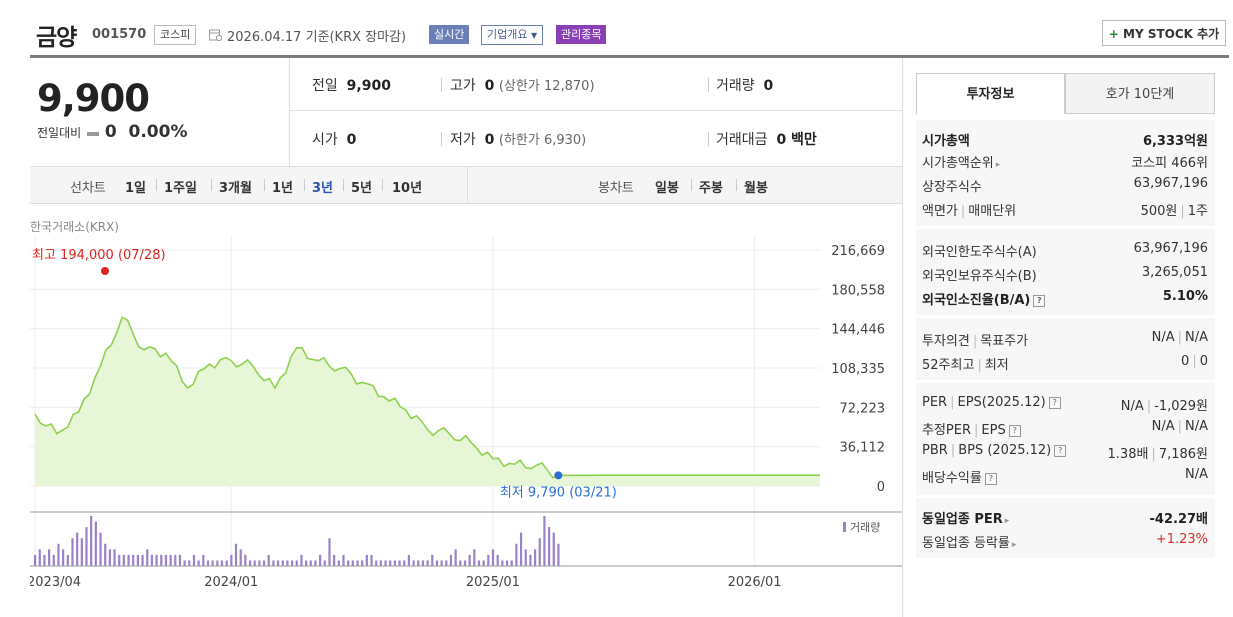 This screenshot has height=617, width=1233. I want to click on change-percent: 0.00%, so click(158, 132).